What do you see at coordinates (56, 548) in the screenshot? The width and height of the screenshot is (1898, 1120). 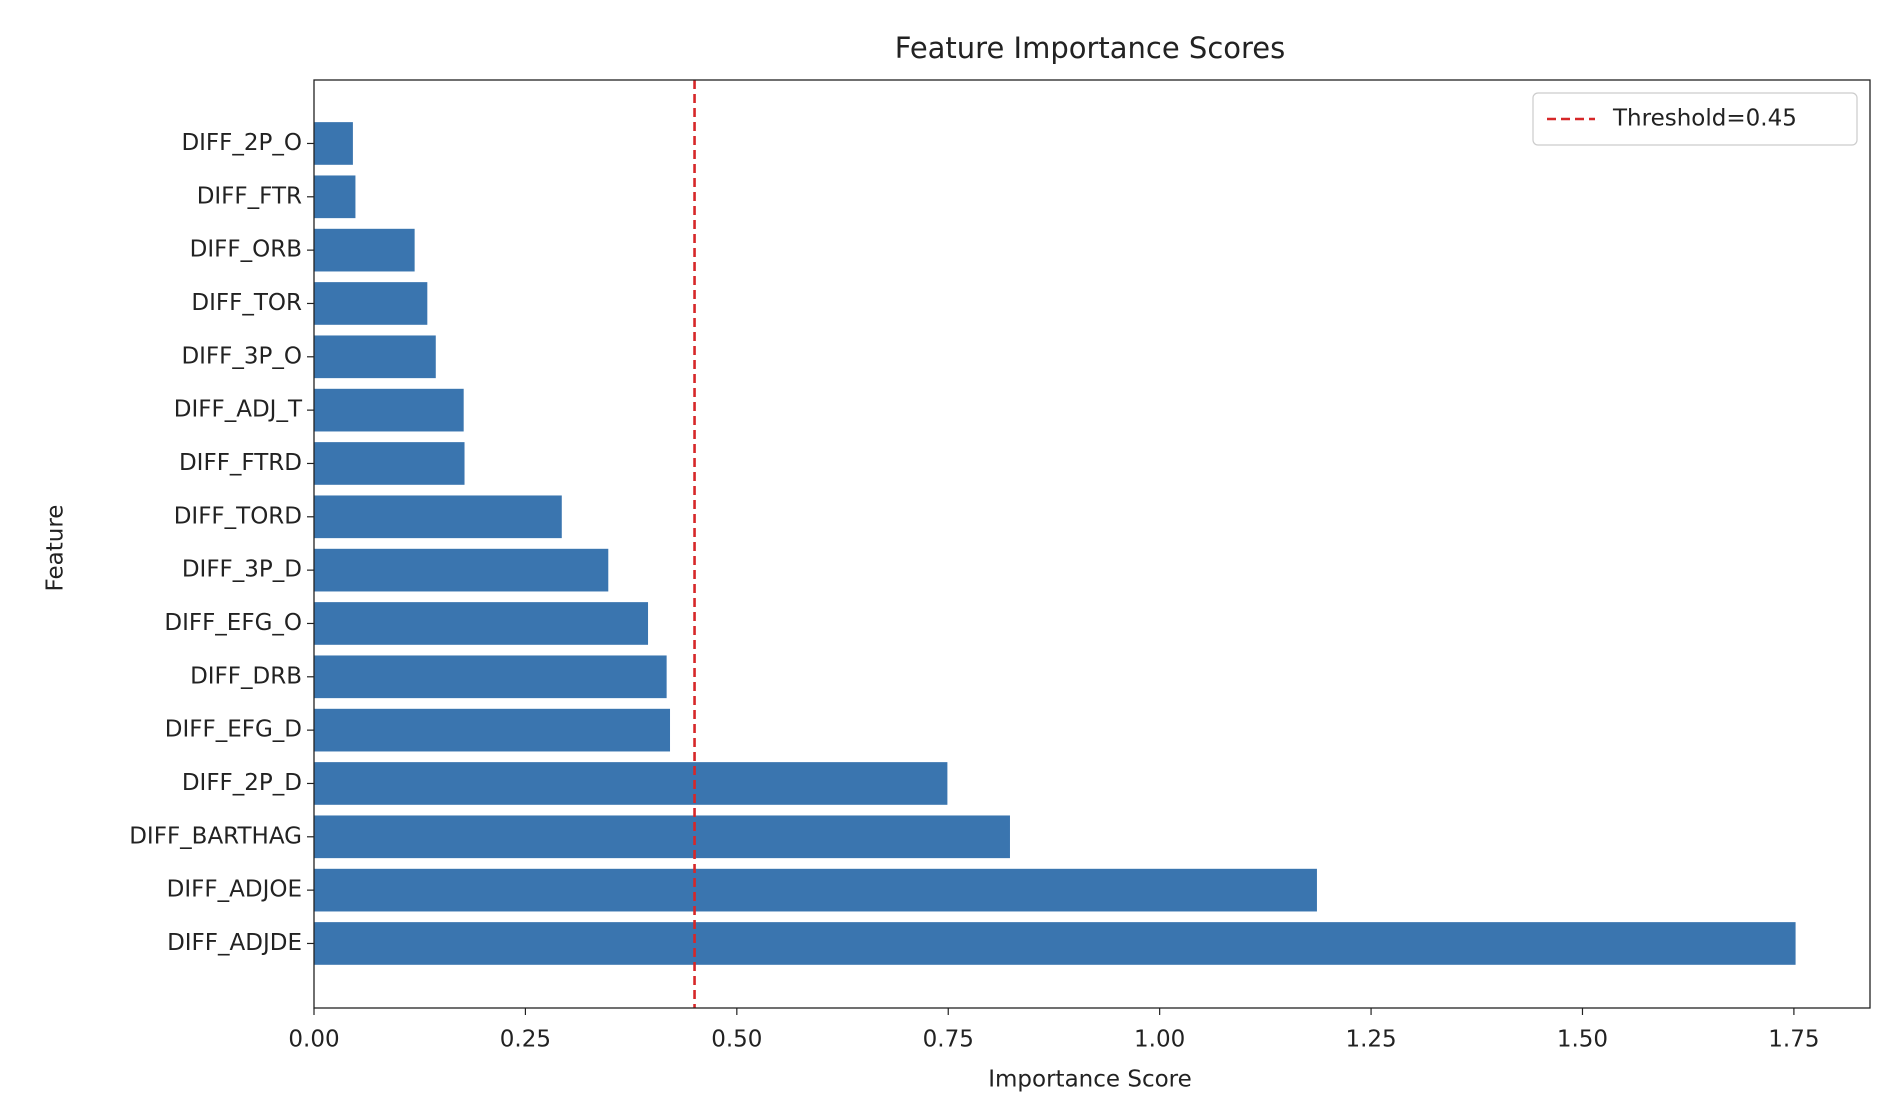 I see `y-axis-label: Feature` at bounding box center [56, 548].